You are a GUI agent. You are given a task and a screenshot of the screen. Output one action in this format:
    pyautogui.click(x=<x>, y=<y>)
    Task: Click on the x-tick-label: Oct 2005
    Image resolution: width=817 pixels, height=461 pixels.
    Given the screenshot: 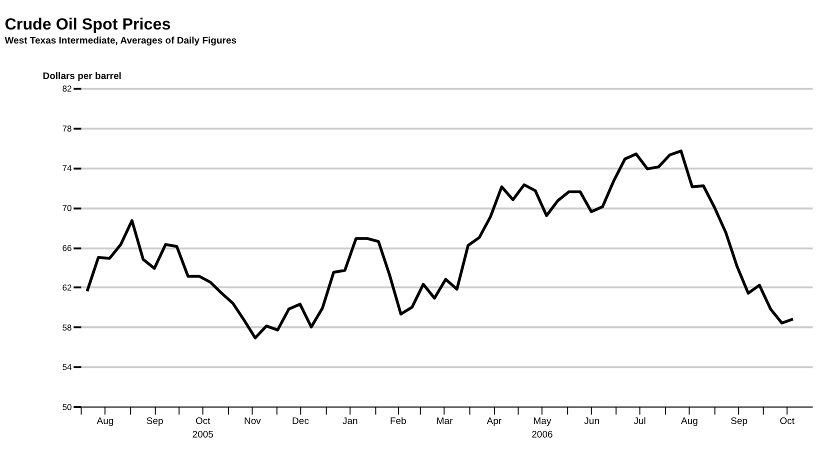 What is the action you would take?
    pyautogui.click(x=203, y=428)
    